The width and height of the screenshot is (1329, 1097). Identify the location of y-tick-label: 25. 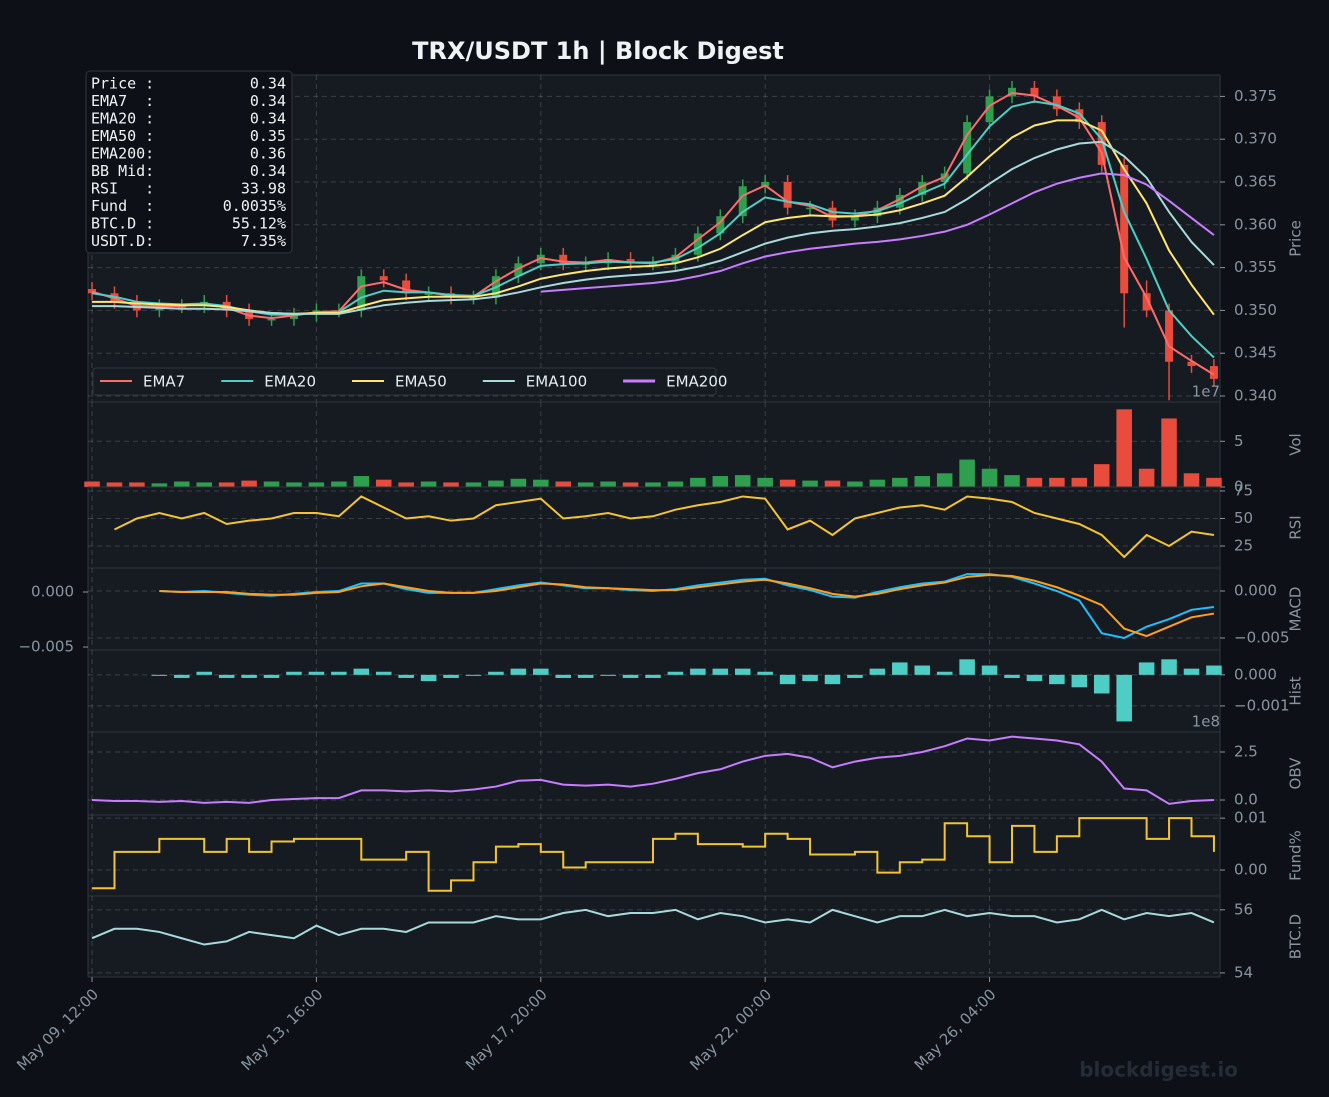
(1243, 545).